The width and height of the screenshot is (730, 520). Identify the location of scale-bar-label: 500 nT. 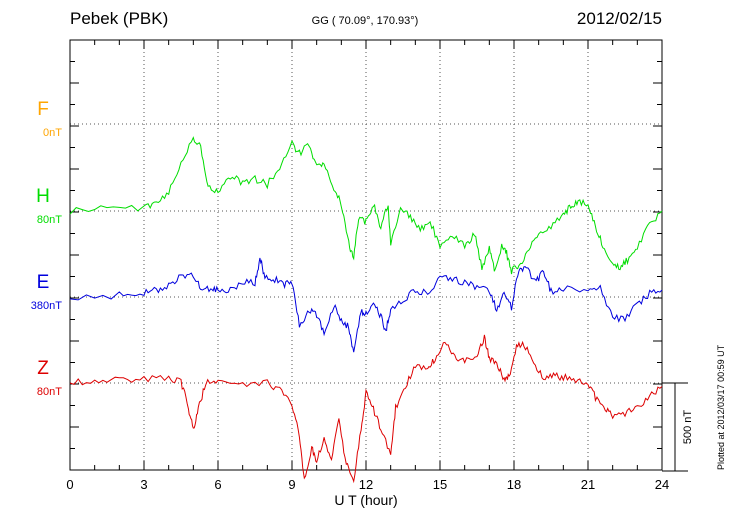
(688, 427).